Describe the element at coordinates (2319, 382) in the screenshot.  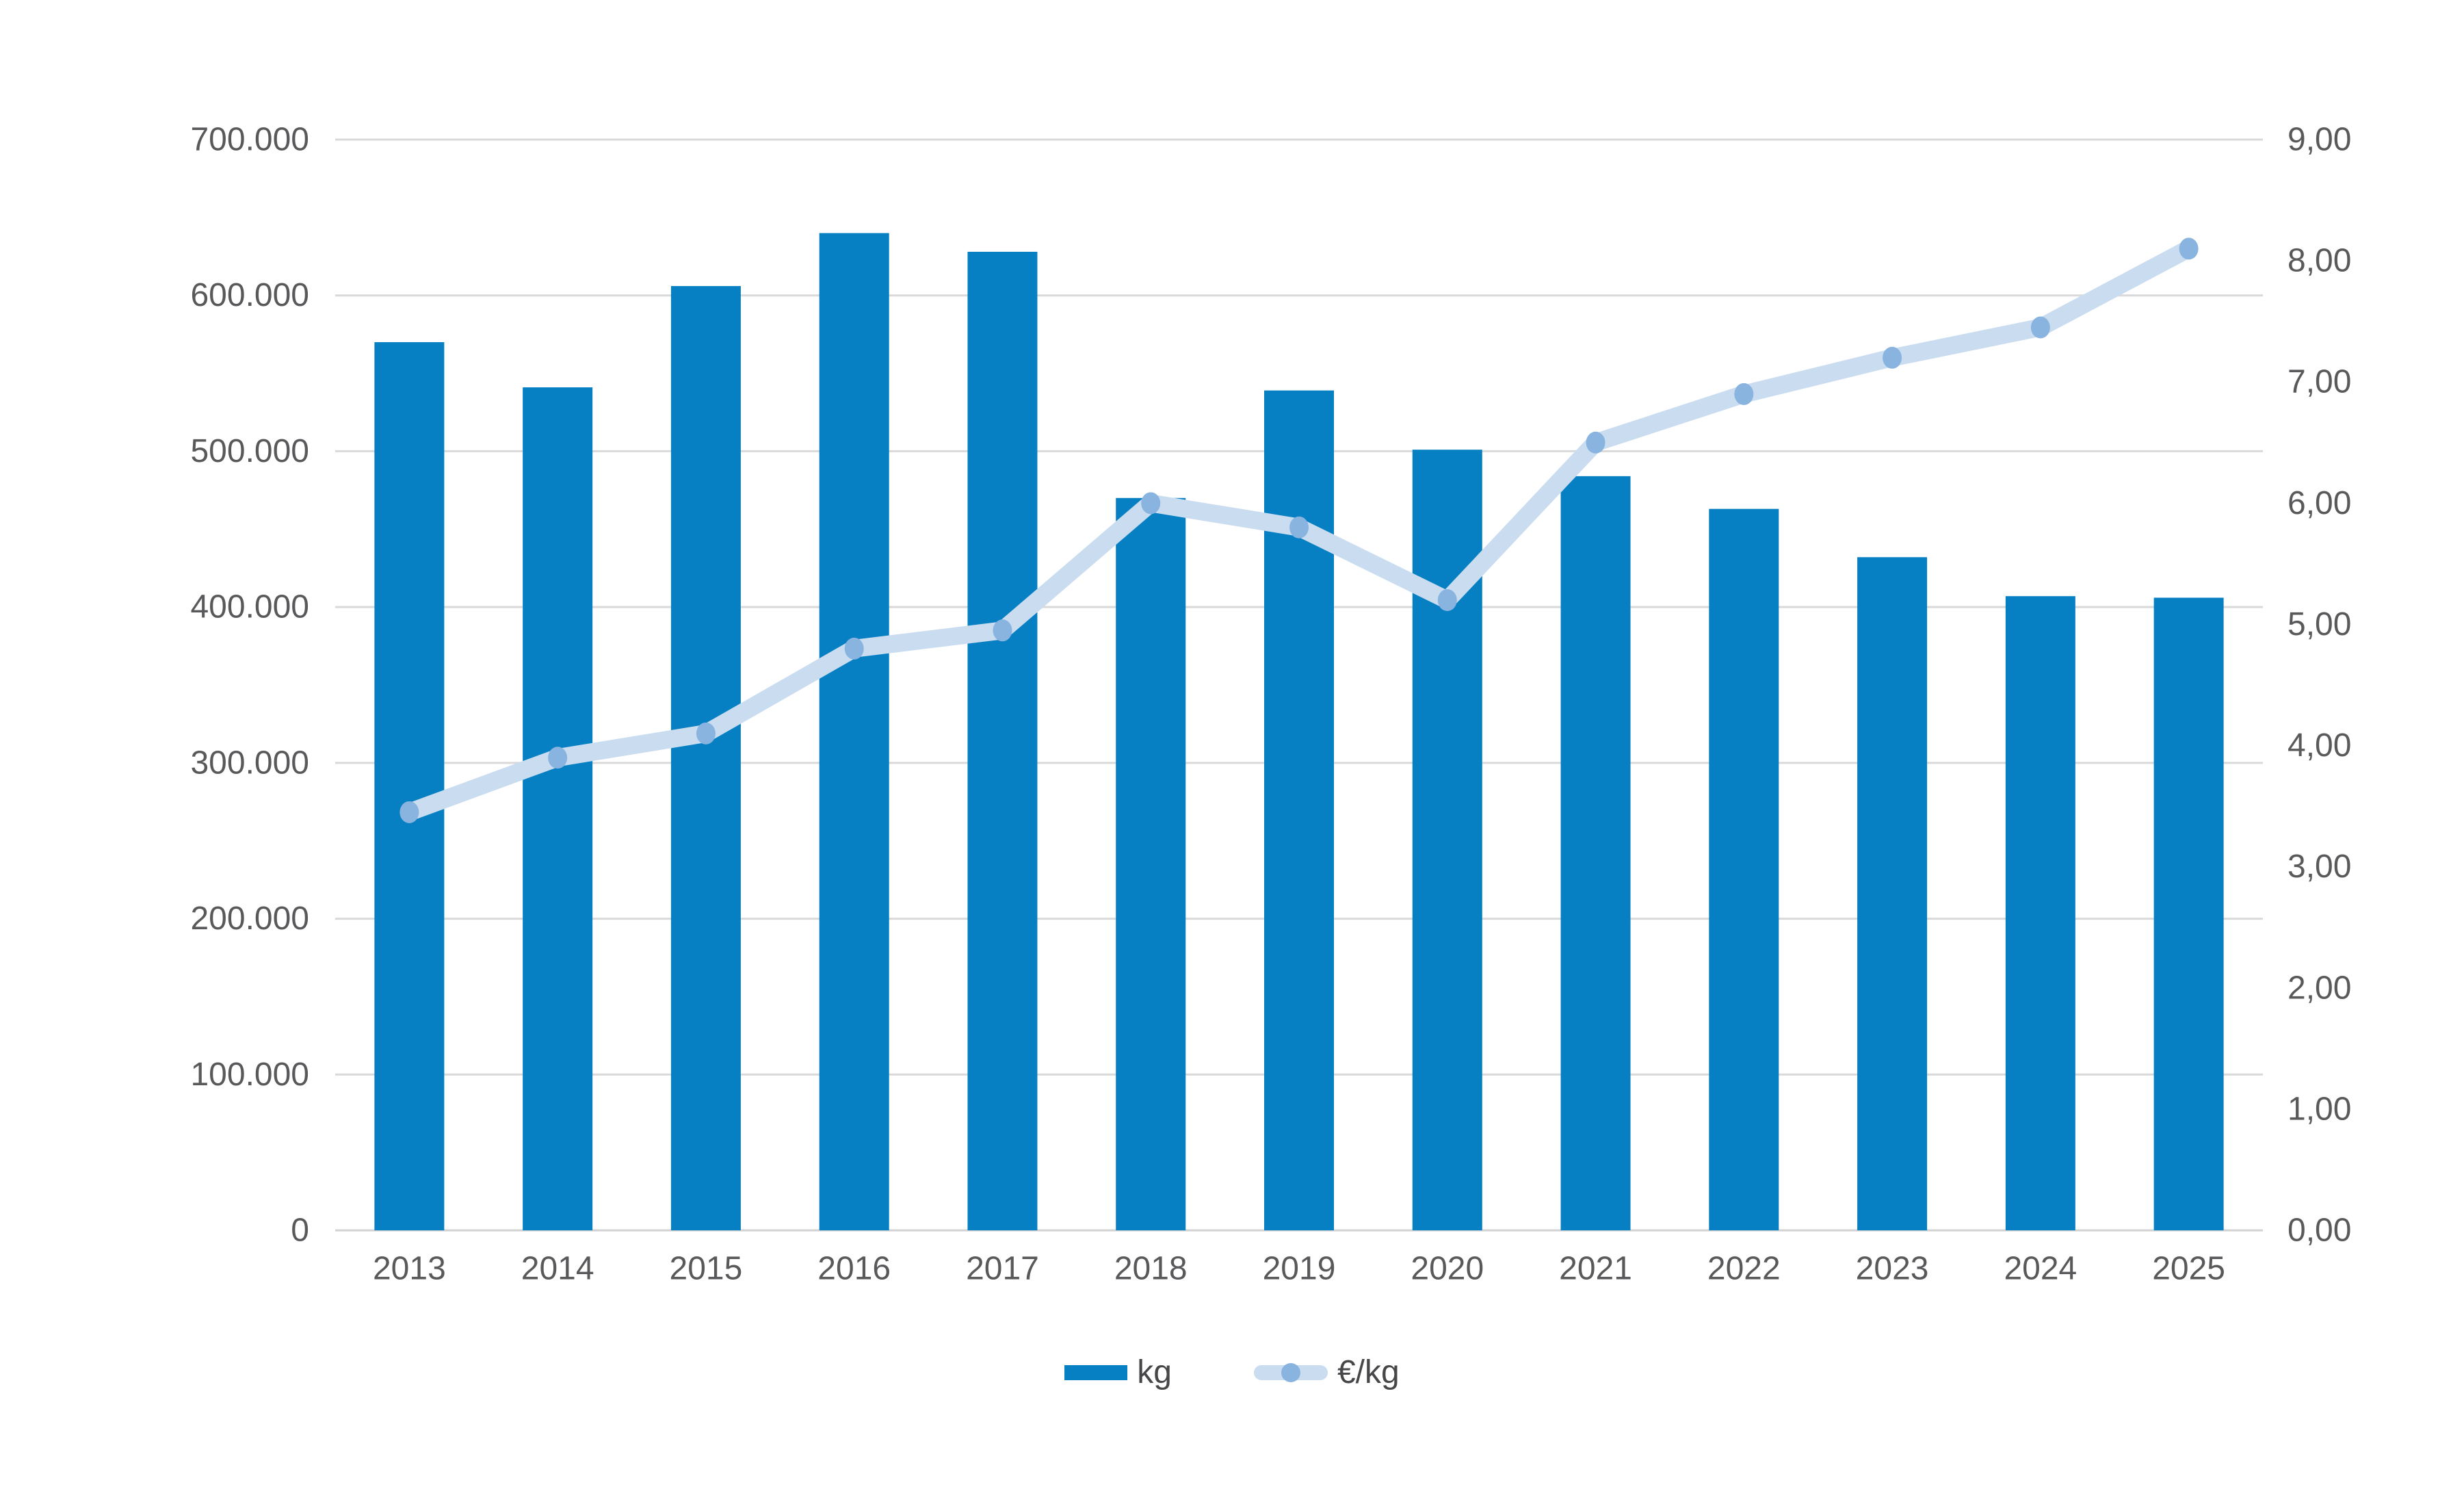
I see `right-axis-tick-label: 7,00` at that location.